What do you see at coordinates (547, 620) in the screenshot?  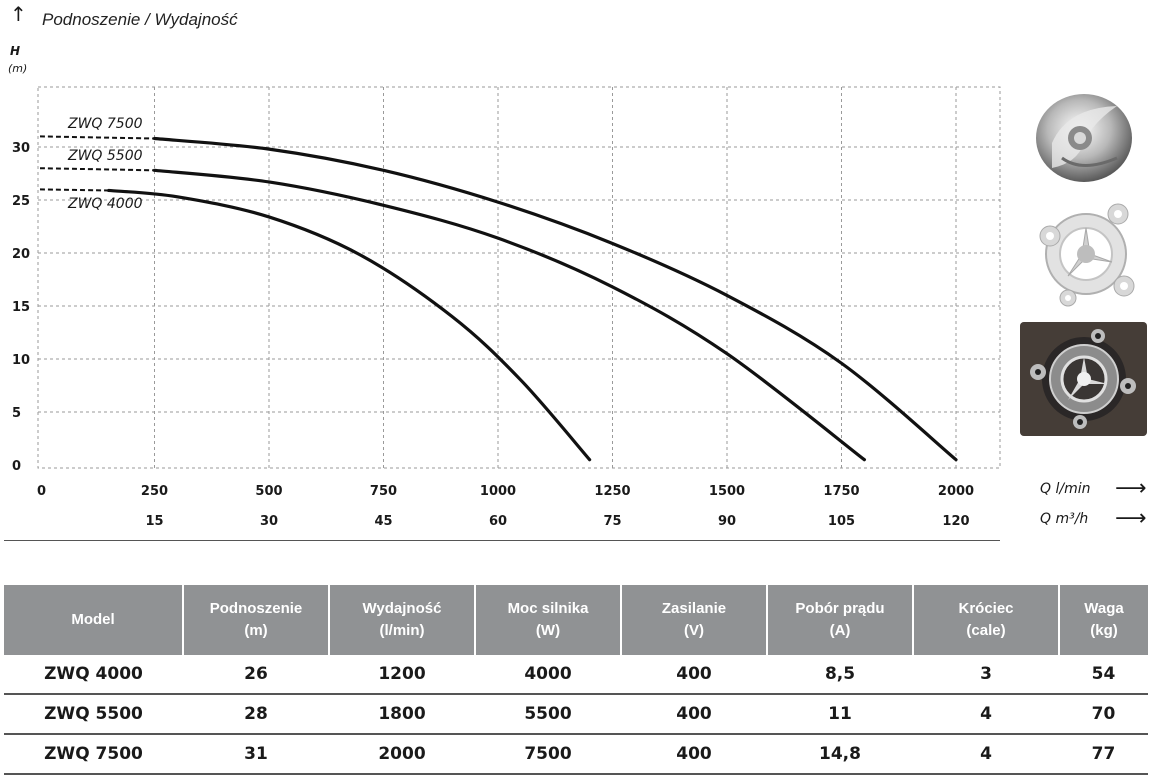 I see `header-power: Moc silnika (W)` at bounding box center [547, 620].